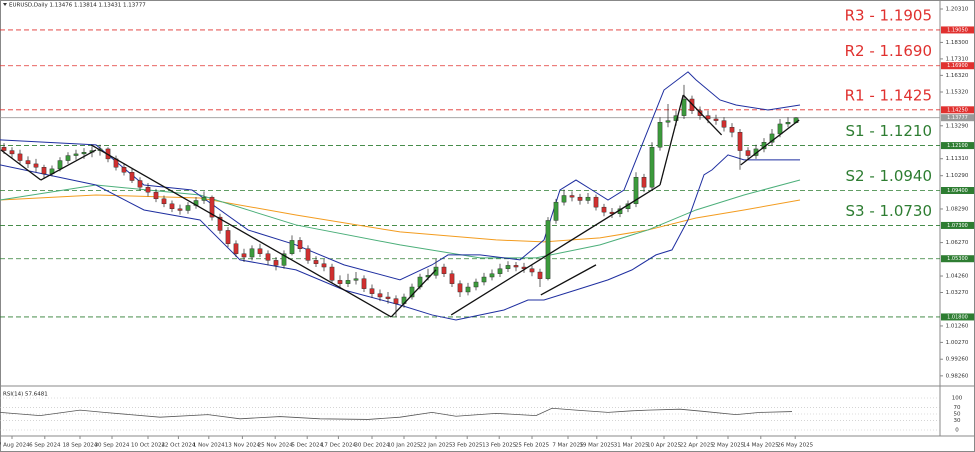 The height and width of the screenshot is (452, 975). I want to click on y-tick-label: 1.01260, so click(957, 326).